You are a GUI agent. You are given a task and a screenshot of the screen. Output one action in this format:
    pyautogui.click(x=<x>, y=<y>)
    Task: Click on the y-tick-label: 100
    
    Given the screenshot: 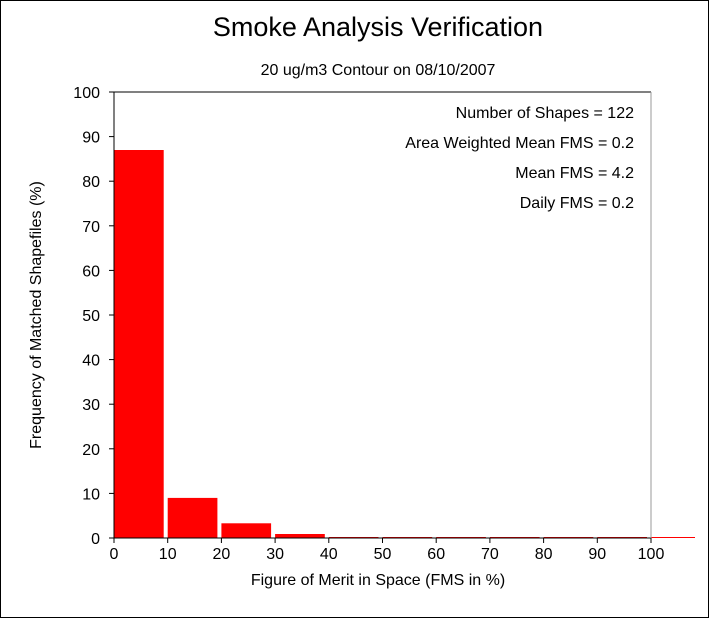 What is the action you would take?
    pyautogui.click(x=86, y=93)
    